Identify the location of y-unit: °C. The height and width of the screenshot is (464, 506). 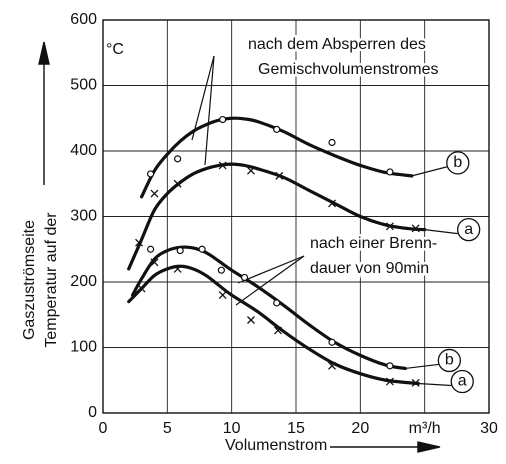
(115, 49).